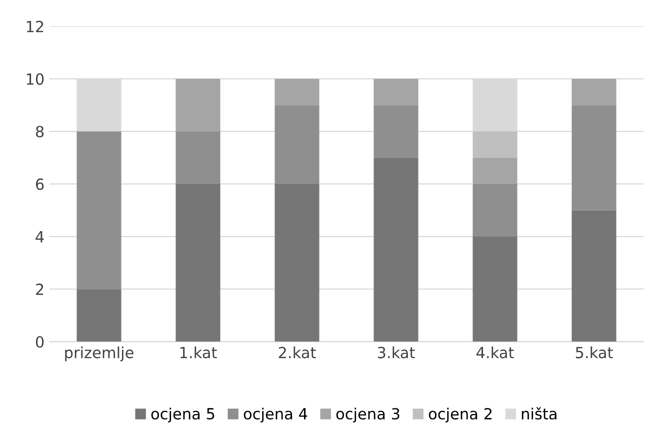 The height and width of the screenshot is (438, 660). What do you see at coordinates (198, 352) in the screenshot?
I see `x-tick-label: 1.kat` at bounding box center [198, 352].